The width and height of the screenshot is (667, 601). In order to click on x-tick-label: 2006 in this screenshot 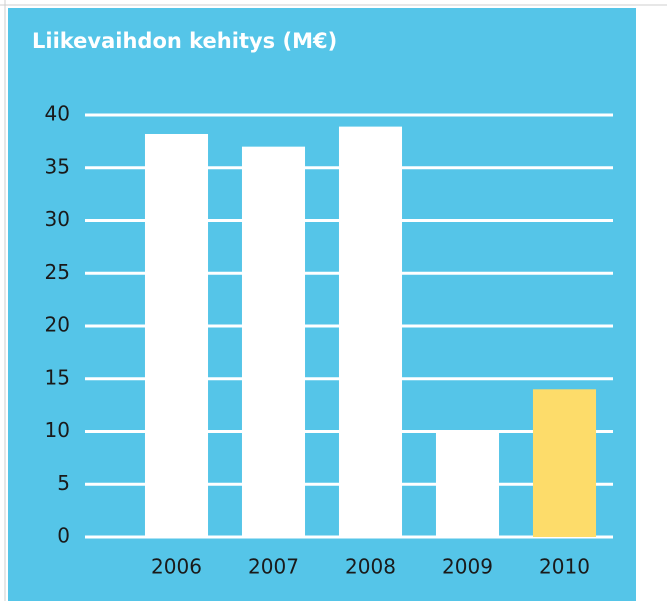, I will do `click(176, 567)`.